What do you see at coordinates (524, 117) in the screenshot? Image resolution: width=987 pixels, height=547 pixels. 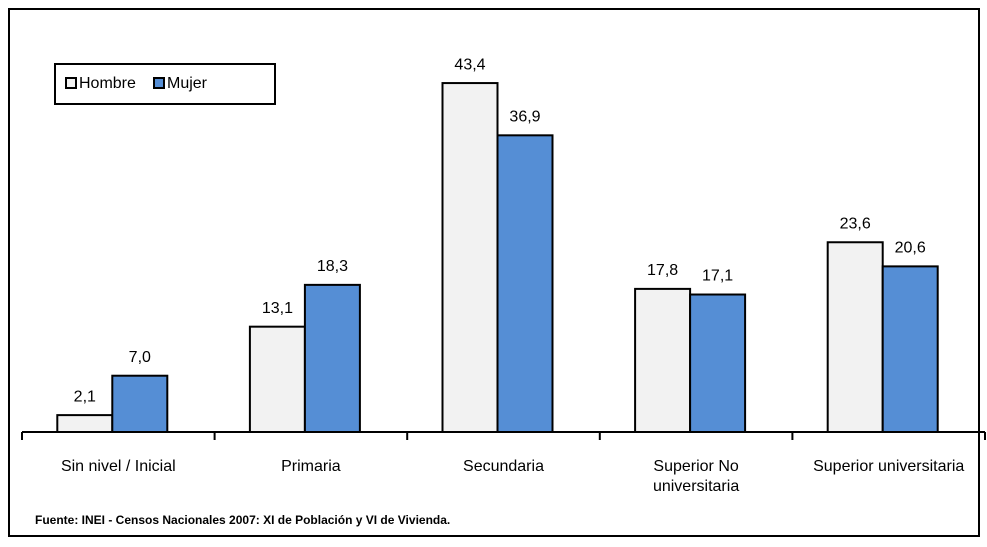 I see `data-label: 36,9` at bounding box center [524, 117].